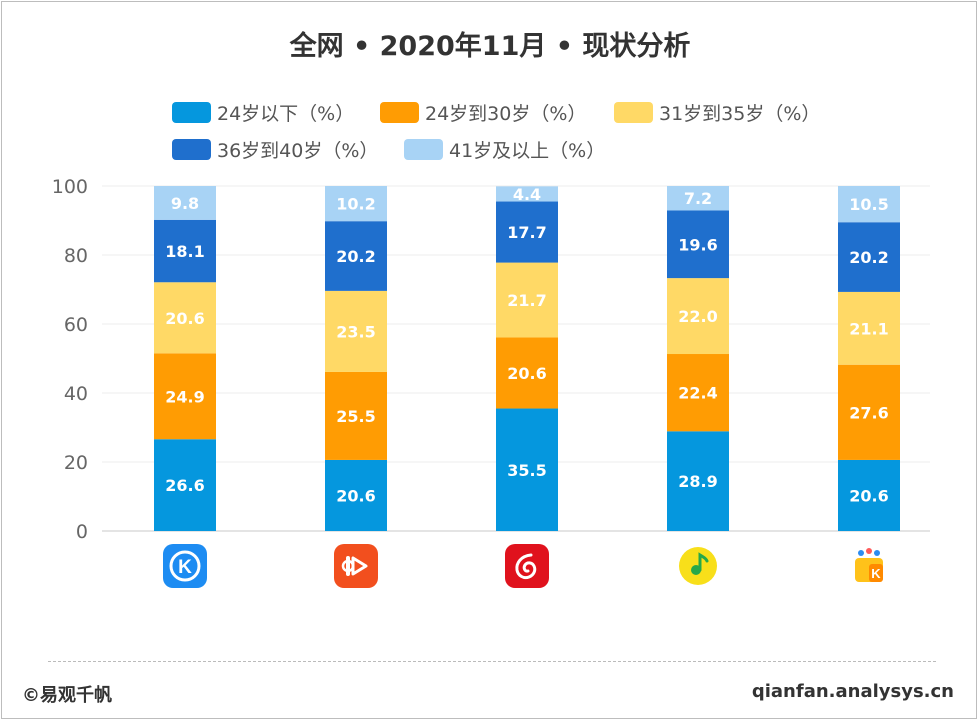 This screenshot has height=722, width=980. Describe the element at coordinates (852, 691) in the screenshot. I see `footer-website: qianfan.analysys.cn` at that location.